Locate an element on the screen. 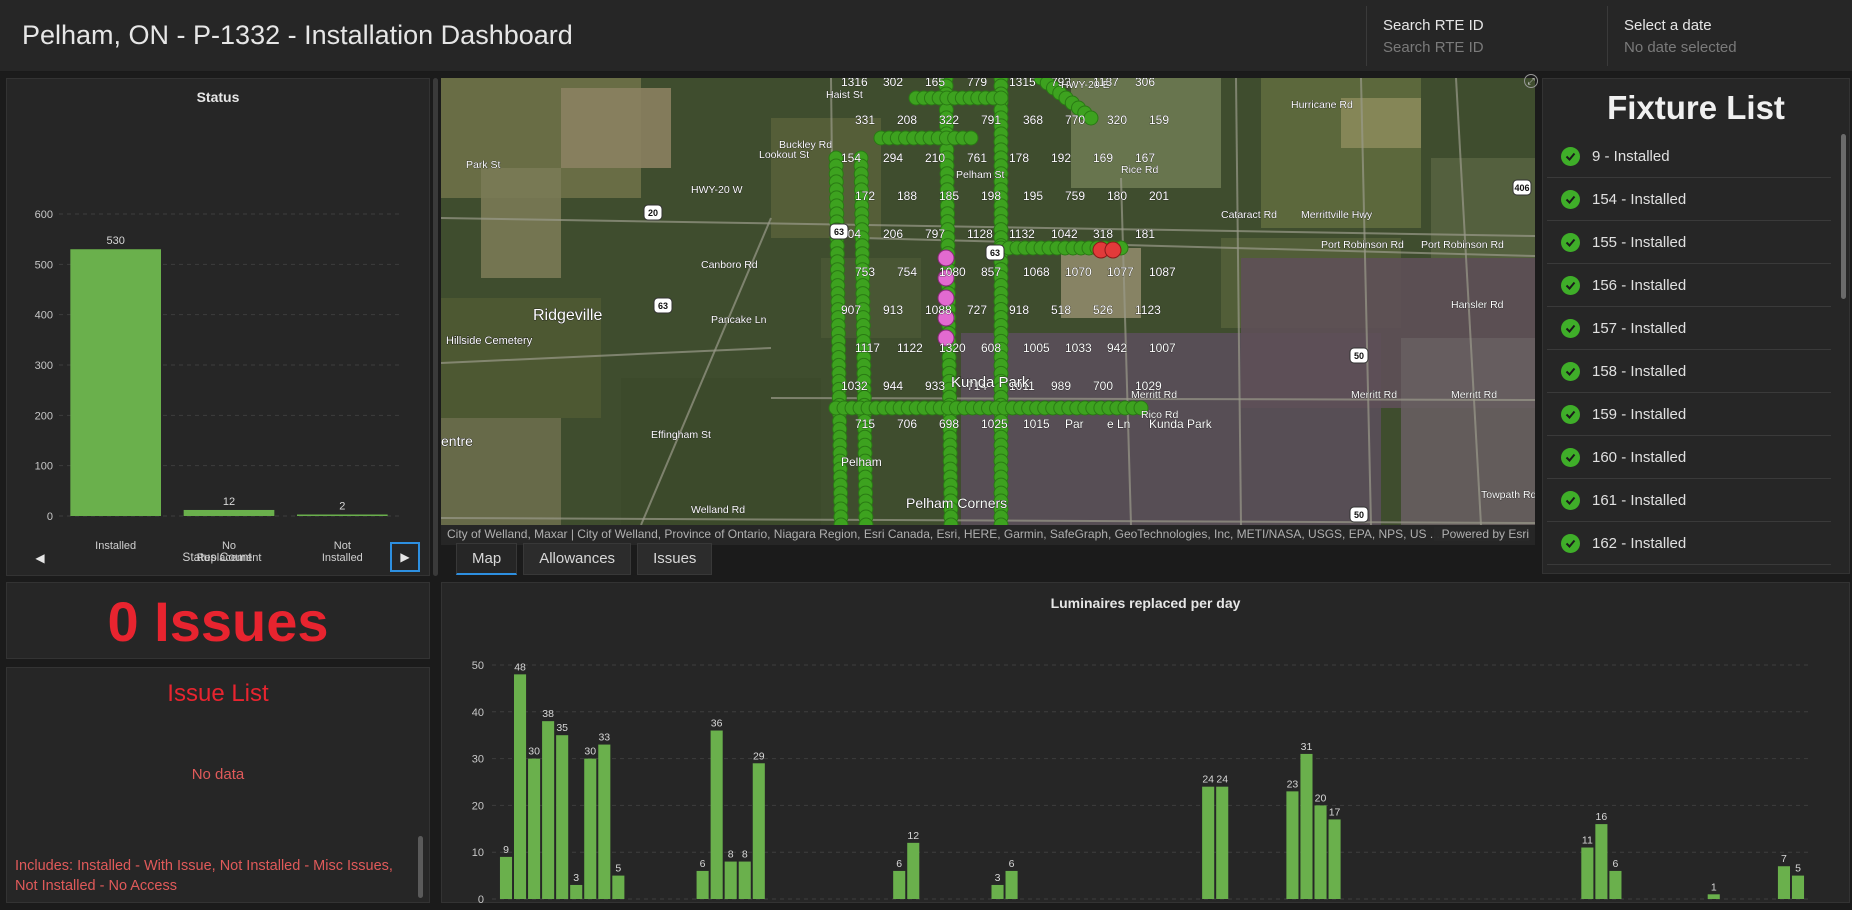 The height and width of the screenshot is (910, 1852). fixture-label: 1316 is located at coordinates (854, 83).